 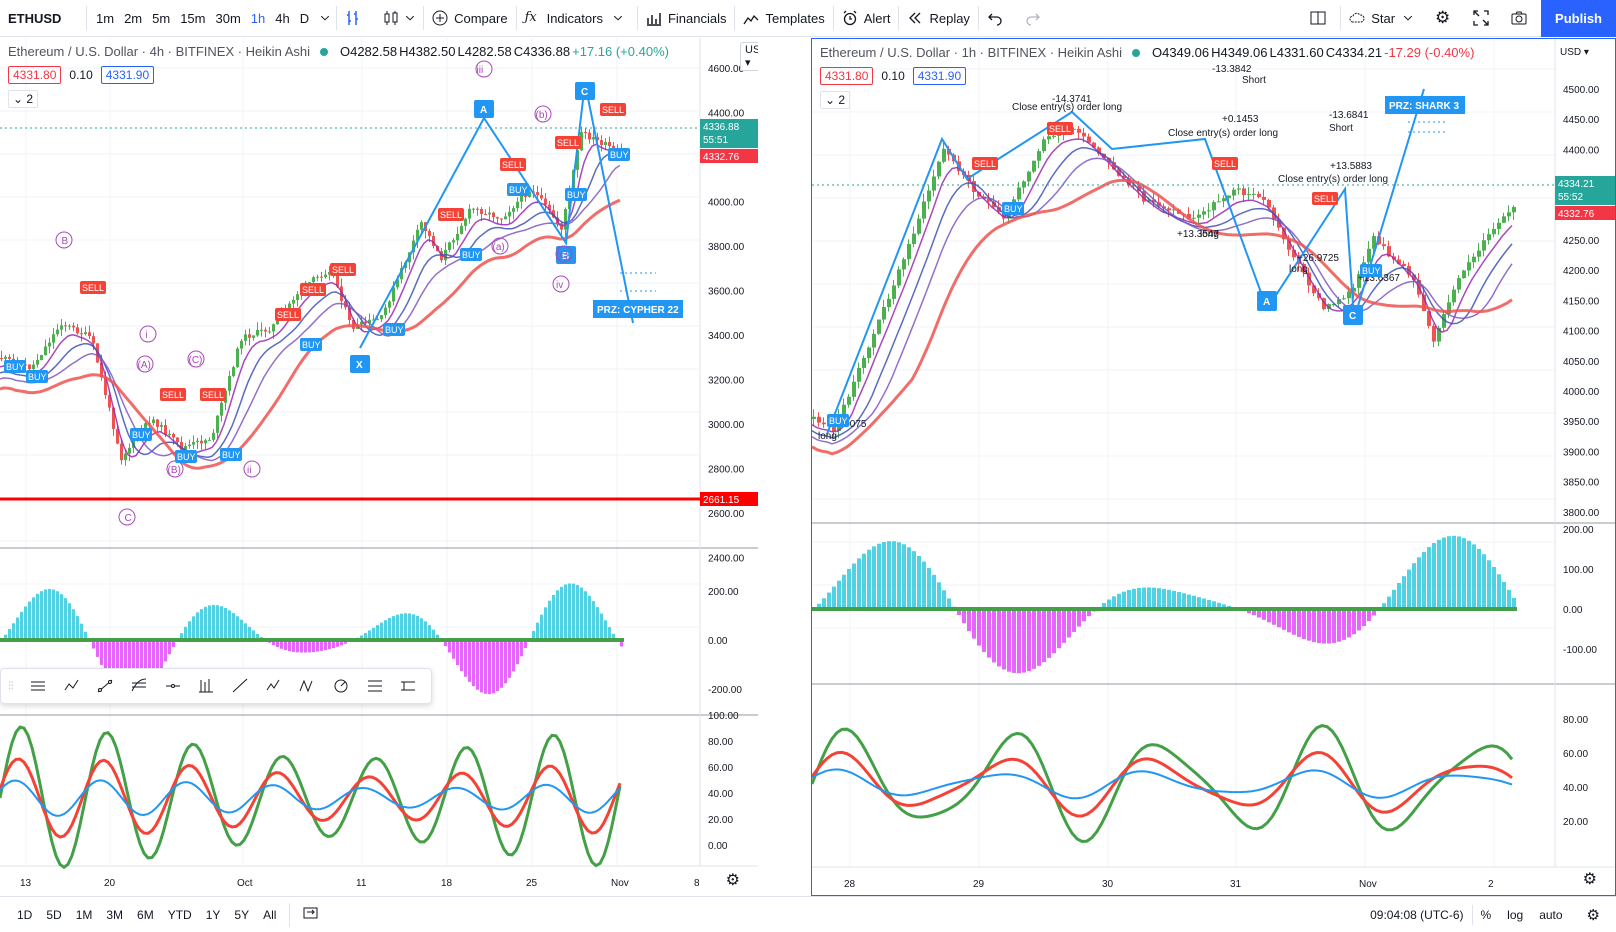 What do you see at coordinates (1484, 18) in the screenshot?
I see `fullscreen-button` at bounding box center [1484, 18].